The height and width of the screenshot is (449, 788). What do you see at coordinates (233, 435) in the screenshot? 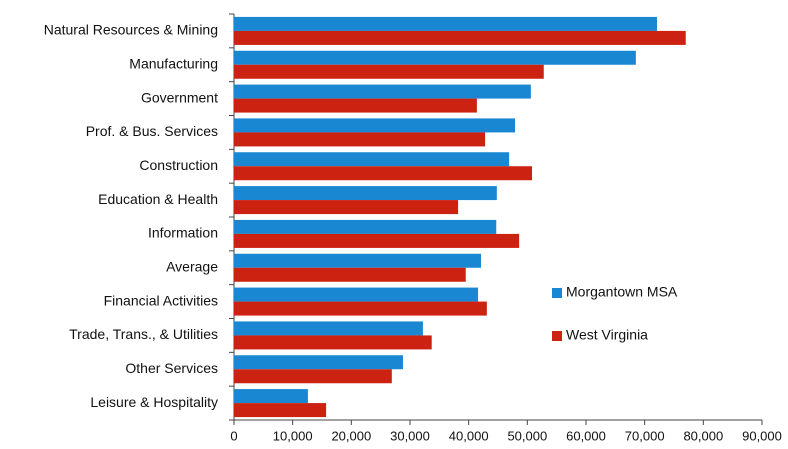
I see `x-tick-label: 0` at bounding box center [233, 435].